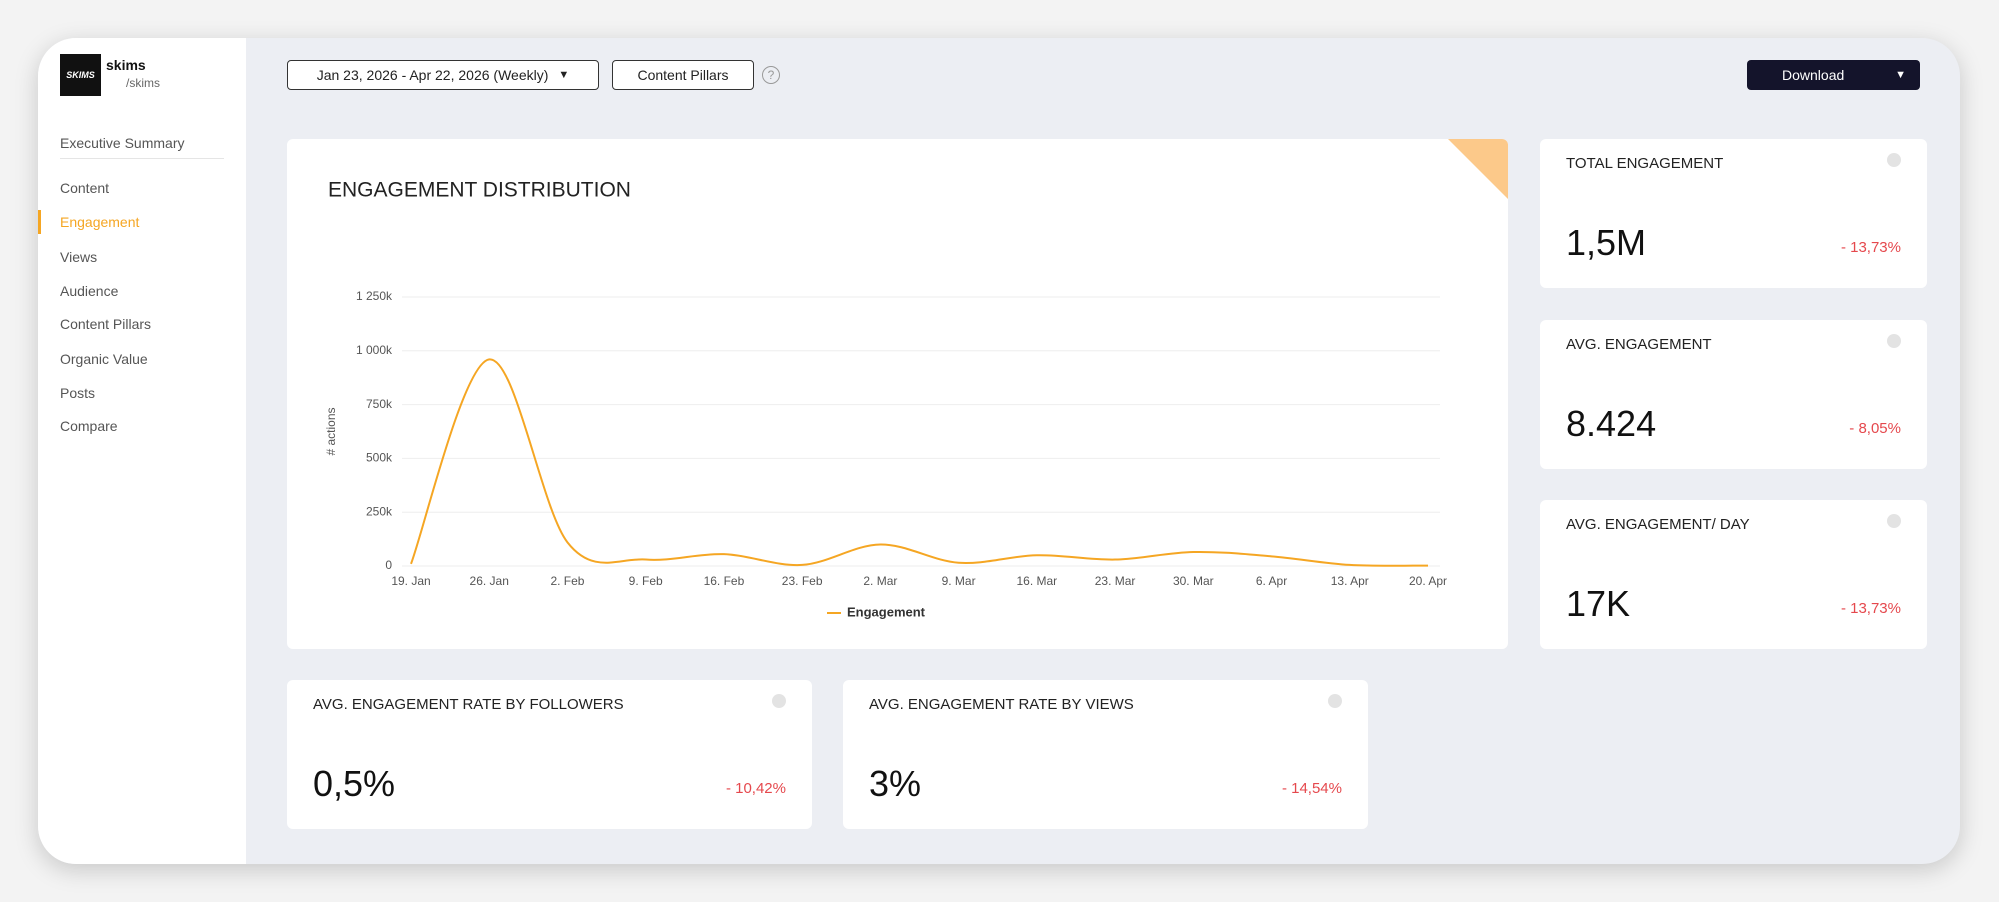  Describe the element at coordinates (78, 393) in the screenshot. I see `nav-item: Posts` at that location.